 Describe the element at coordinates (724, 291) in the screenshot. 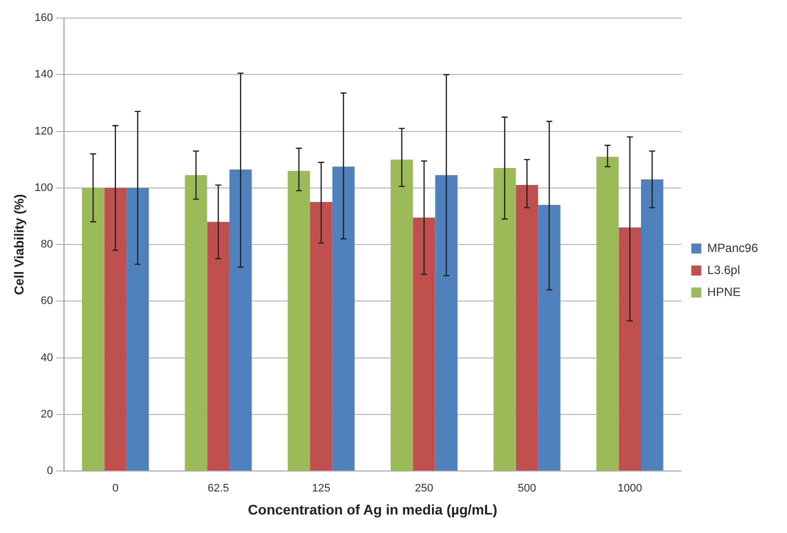

I see `legend-label: HPNE` at that location.